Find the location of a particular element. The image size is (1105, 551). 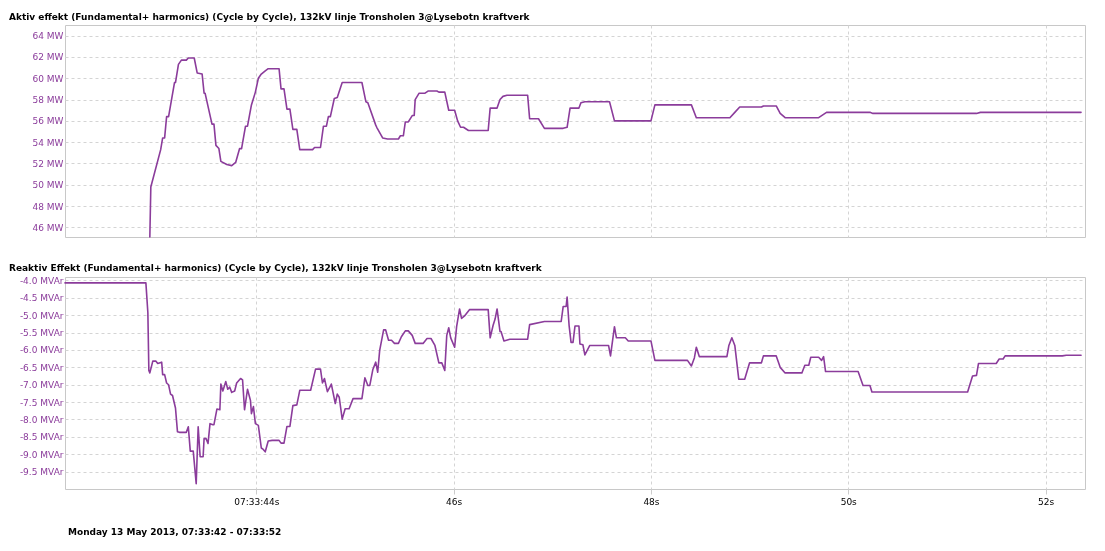

x-tick-label: 50s is located at coordinates (849, 501).